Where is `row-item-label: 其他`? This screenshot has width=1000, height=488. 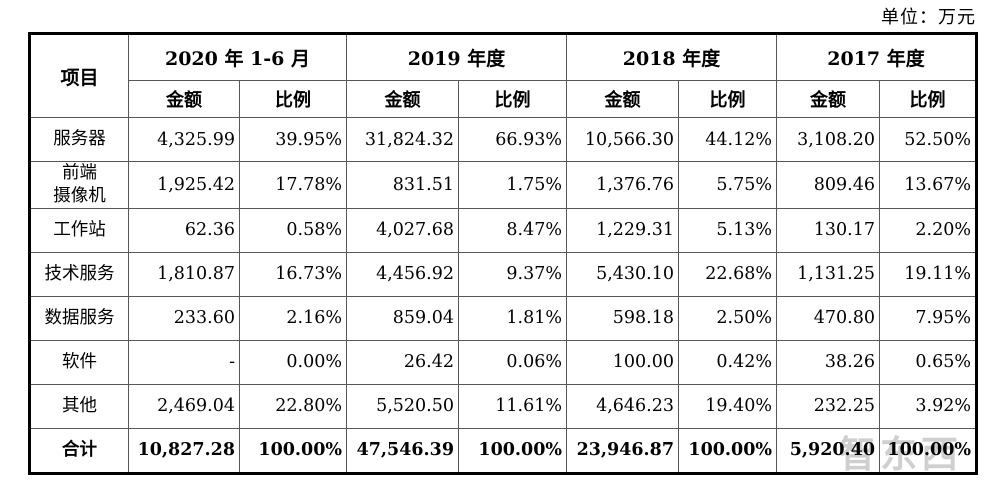
row-item-label: 其他 is located at coordinates (79, 406).